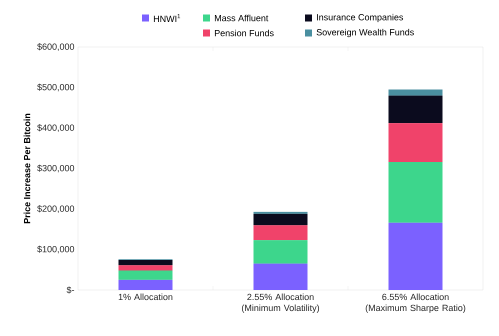 Image resolution: width=499 pixels, height=336 pixels. What do you see at coordinates (55, 209) in the screenshot?
I see `y-tick-label: $200,000` at bounding box center [55, 209].